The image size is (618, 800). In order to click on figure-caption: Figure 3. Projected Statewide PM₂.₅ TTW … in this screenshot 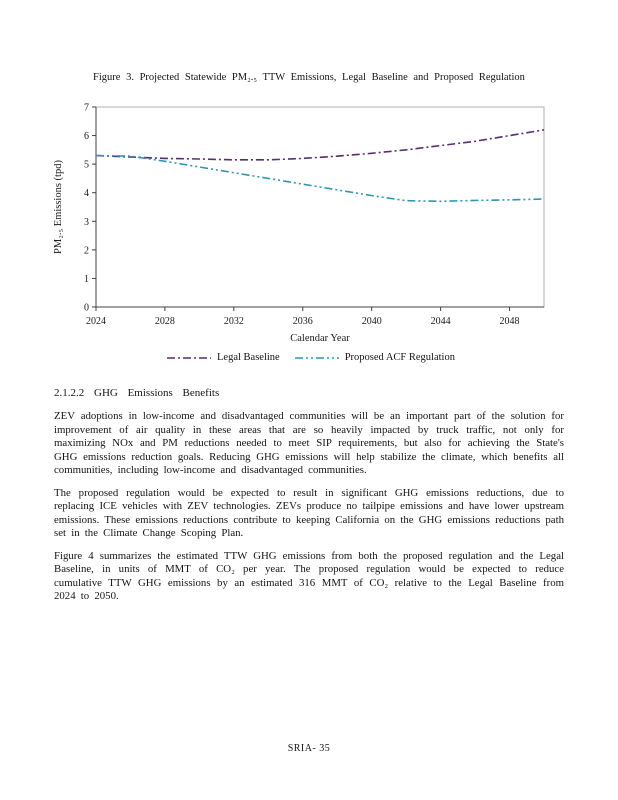, I will do `click(309, 77)`.